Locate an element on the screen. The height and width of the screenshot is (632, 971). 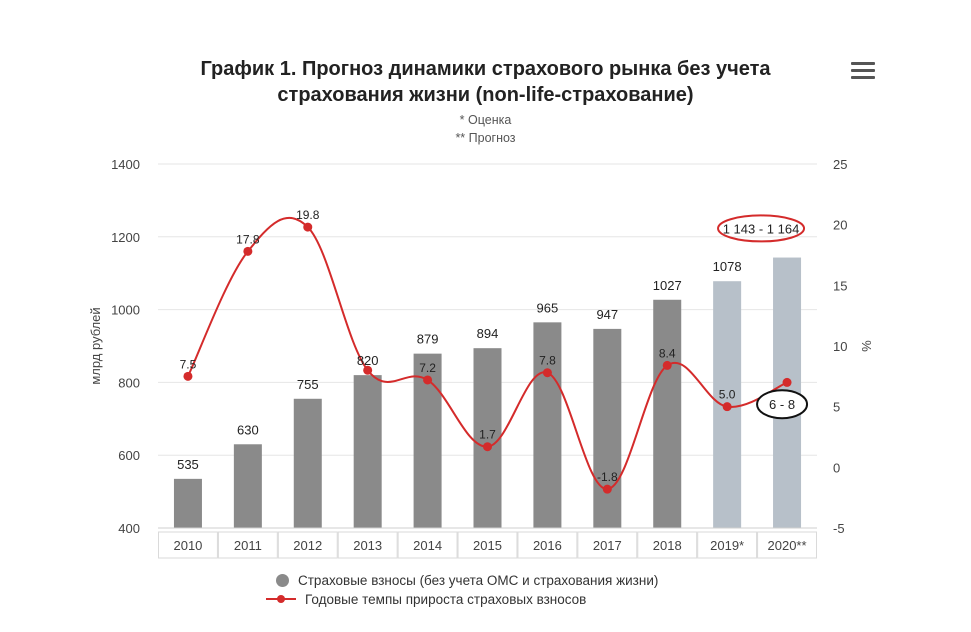
growth-value-label: 5.0 is located at coordinates (727, 395).